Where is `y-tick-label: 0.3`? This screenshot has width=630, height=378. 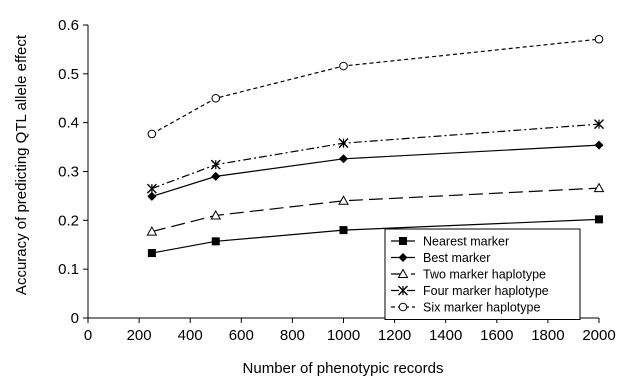
y-tick-label: 0.3 is located at coordinates (68, 172).